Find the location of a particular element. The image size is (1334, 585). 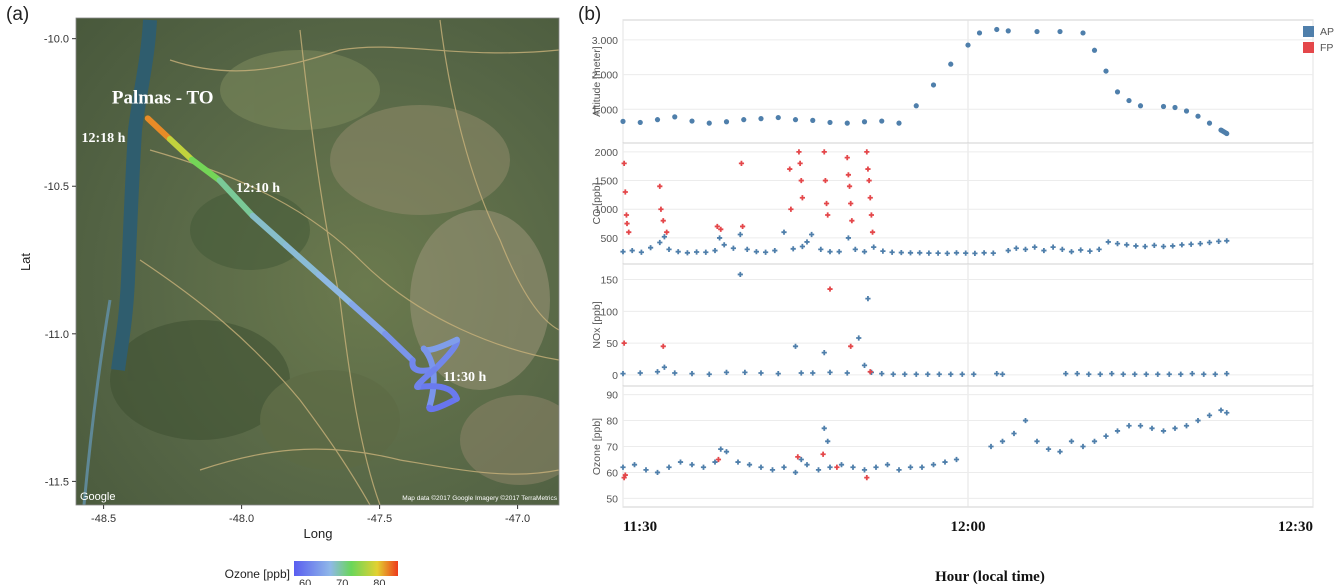

subplot-y-tick-label: 2000 is located at coordinates (607, 153).